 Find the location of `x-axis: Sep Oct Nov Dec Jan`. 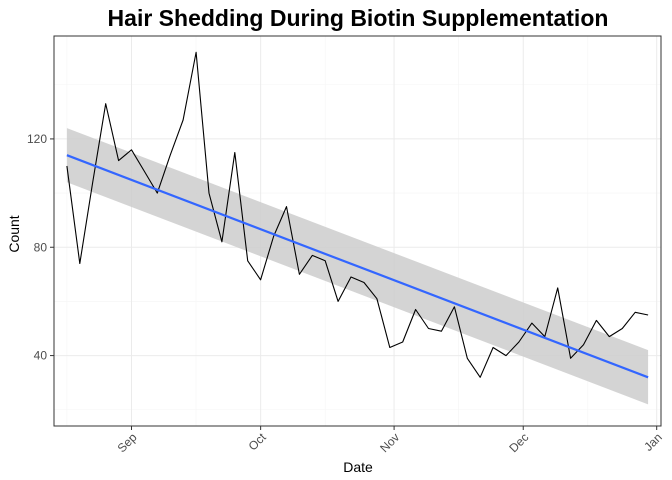

x-axis: Sep Oct Nov Dec Jan is located at coordinates (390, 440).